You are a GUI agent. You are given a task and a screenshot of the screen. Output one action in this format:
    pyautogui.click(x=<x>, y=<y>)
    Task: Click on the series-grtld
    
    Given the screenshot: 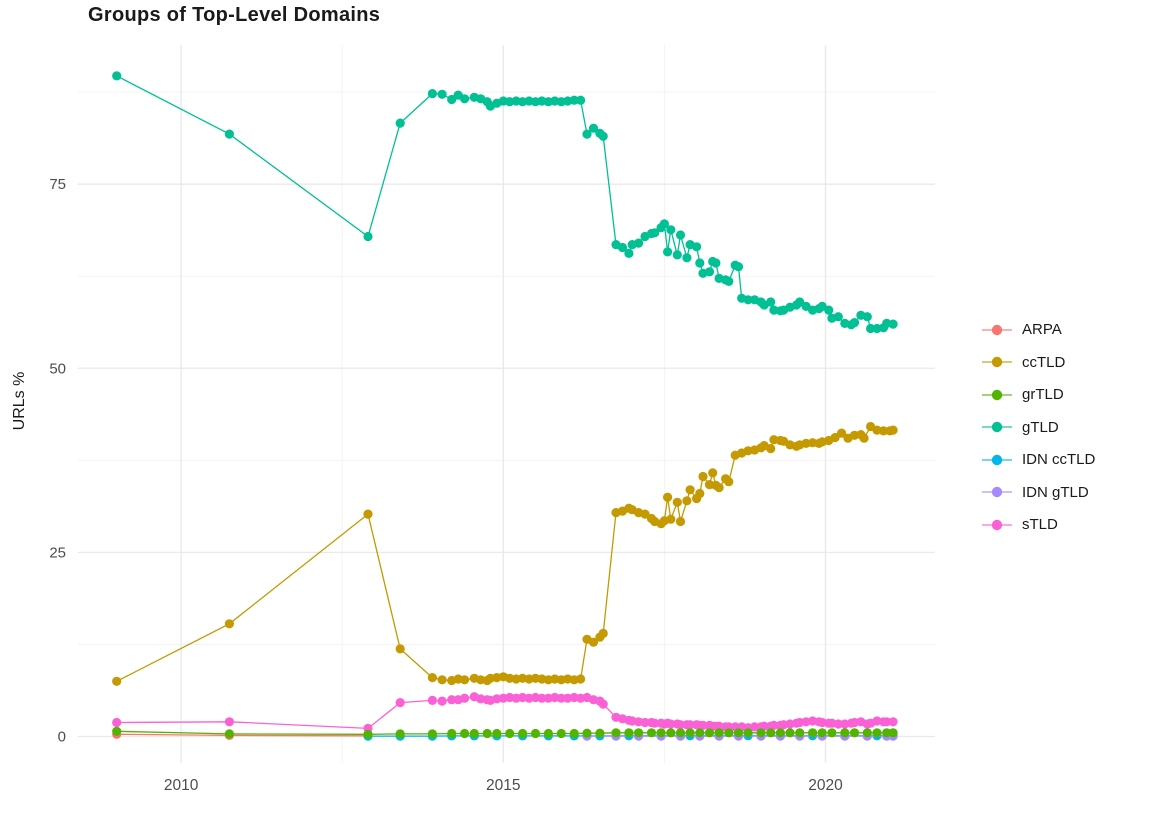 What is the action you would take?
    pyautogui.click(x=505, y=732)
    